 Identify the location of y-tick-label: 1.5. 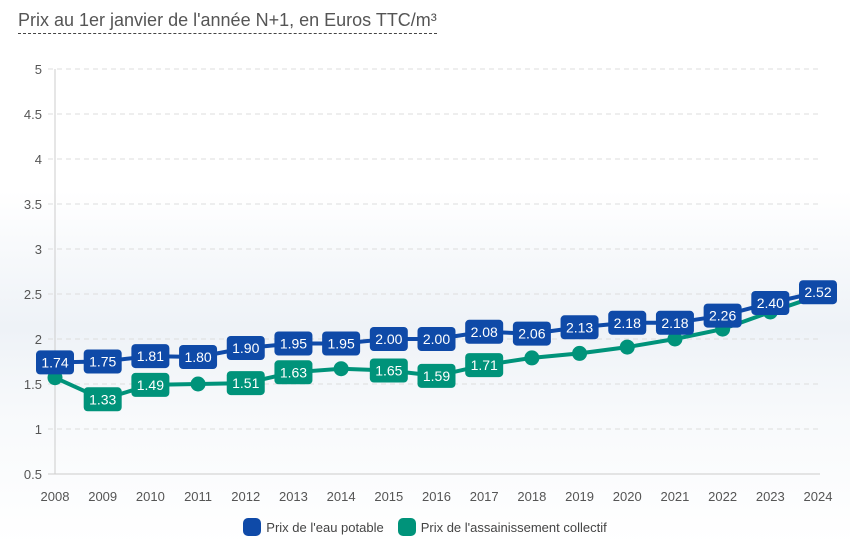
(33, 384).